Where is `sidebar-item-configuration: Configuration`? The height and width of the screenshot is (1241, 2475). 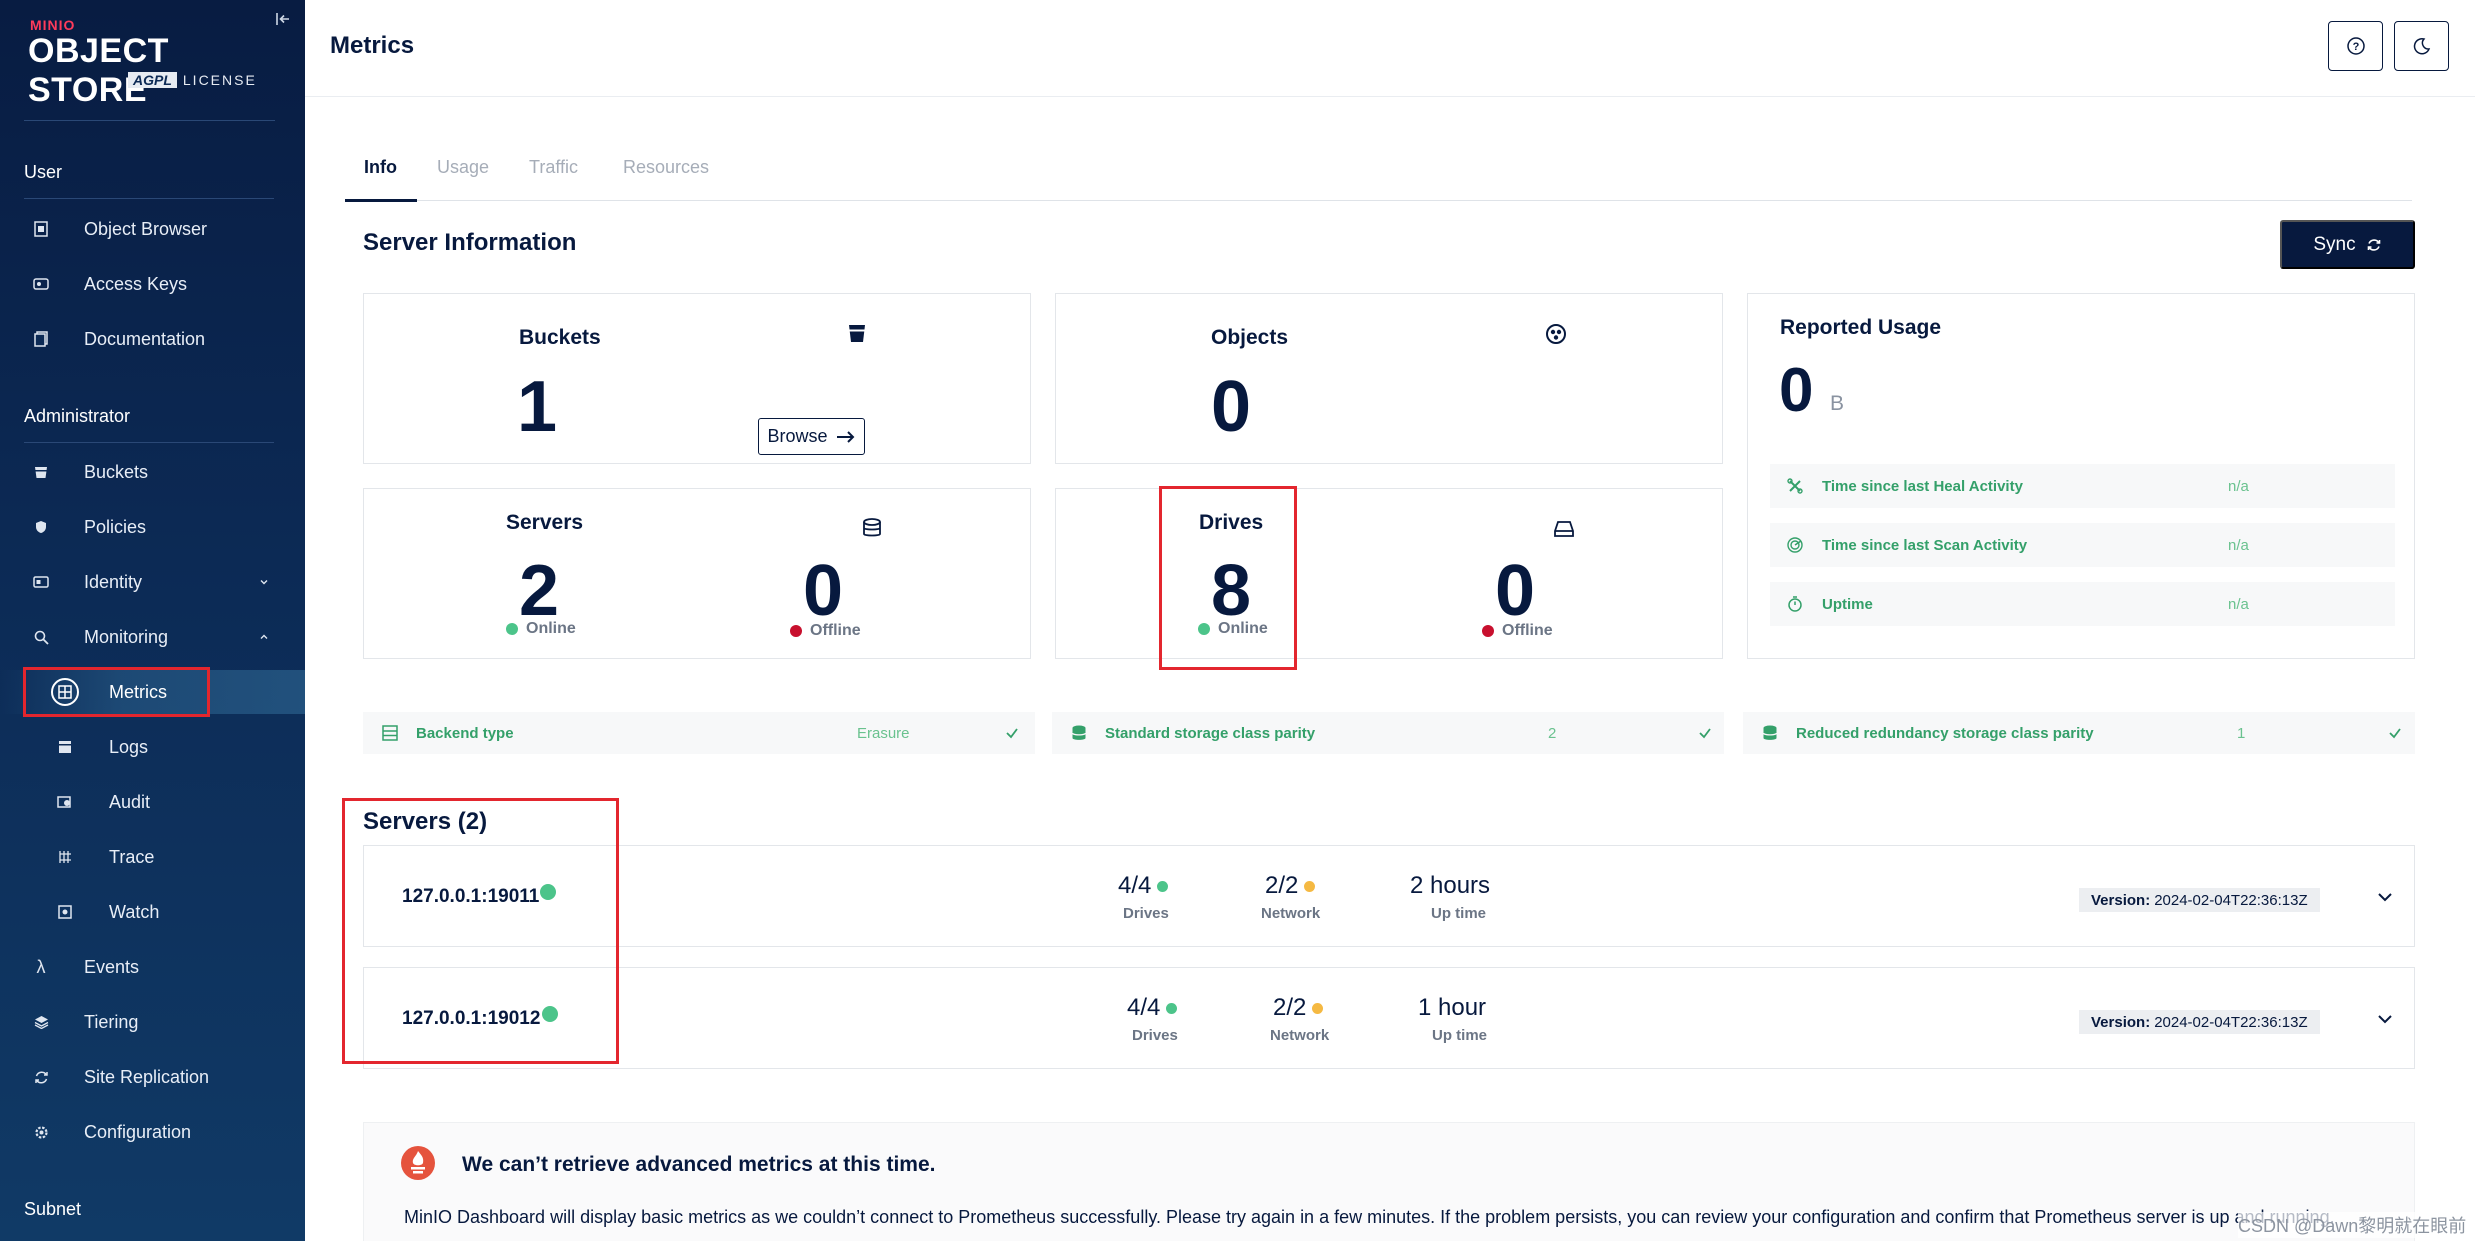
sidebar-item-configuration: Configuration is located at coordinates (152, 1132).